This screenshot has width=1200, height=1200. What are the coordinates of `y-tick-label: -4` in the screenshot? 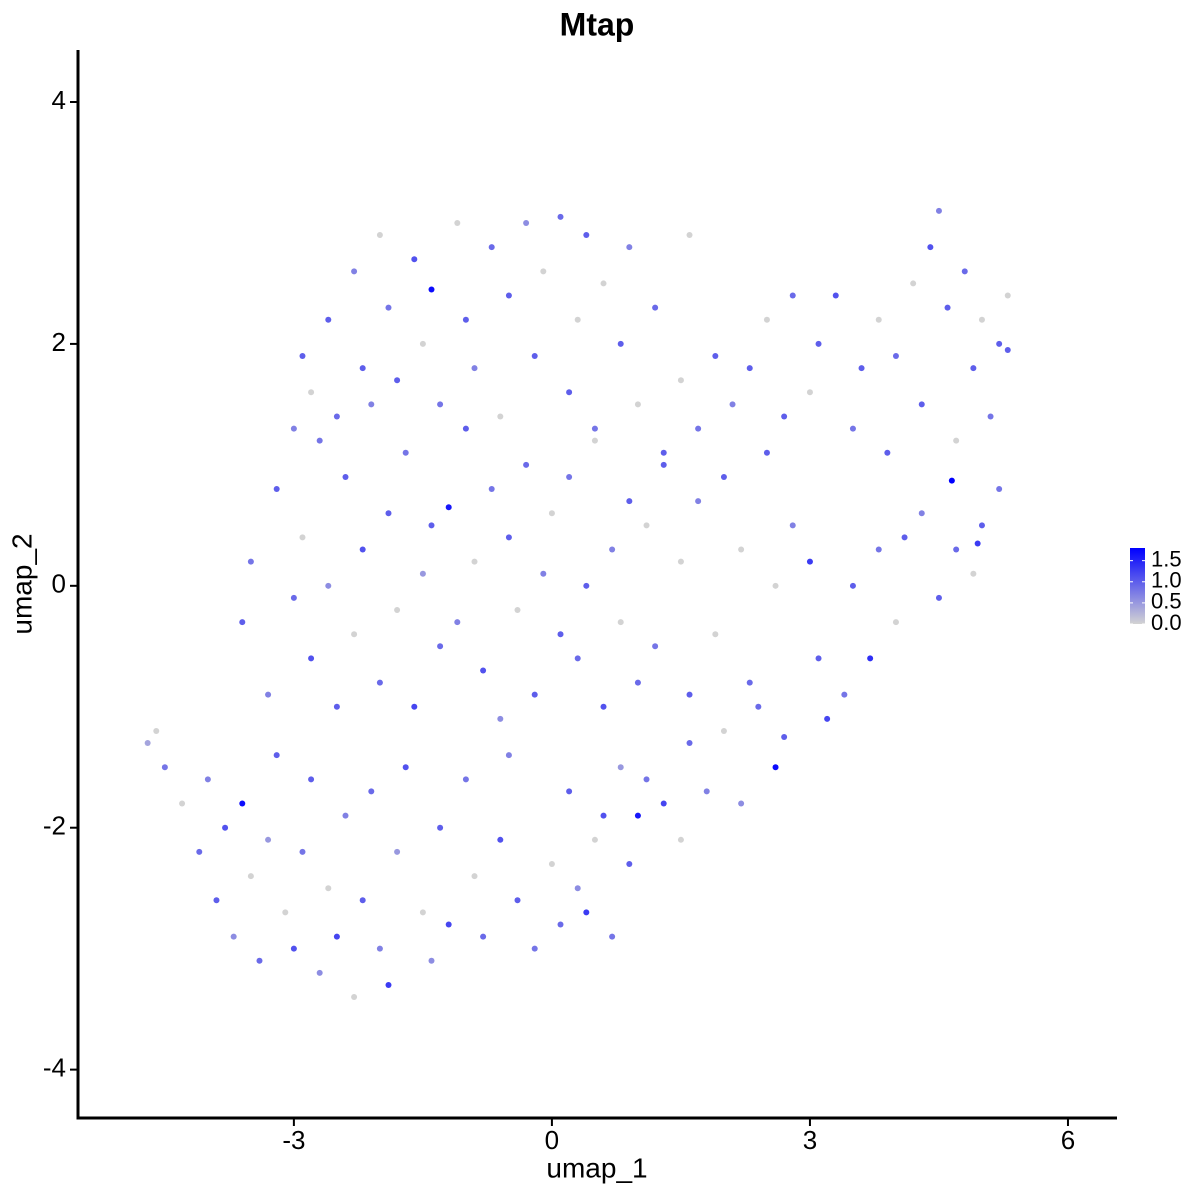 It's located at (54, 1067).